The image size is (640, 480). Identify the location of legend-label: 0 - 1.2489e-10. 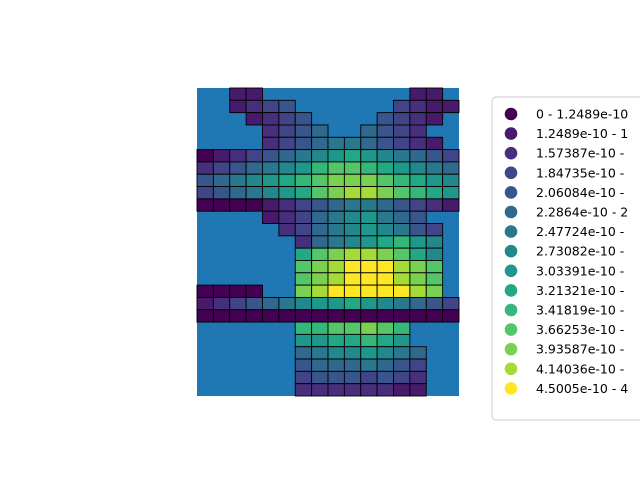
(582, 114).